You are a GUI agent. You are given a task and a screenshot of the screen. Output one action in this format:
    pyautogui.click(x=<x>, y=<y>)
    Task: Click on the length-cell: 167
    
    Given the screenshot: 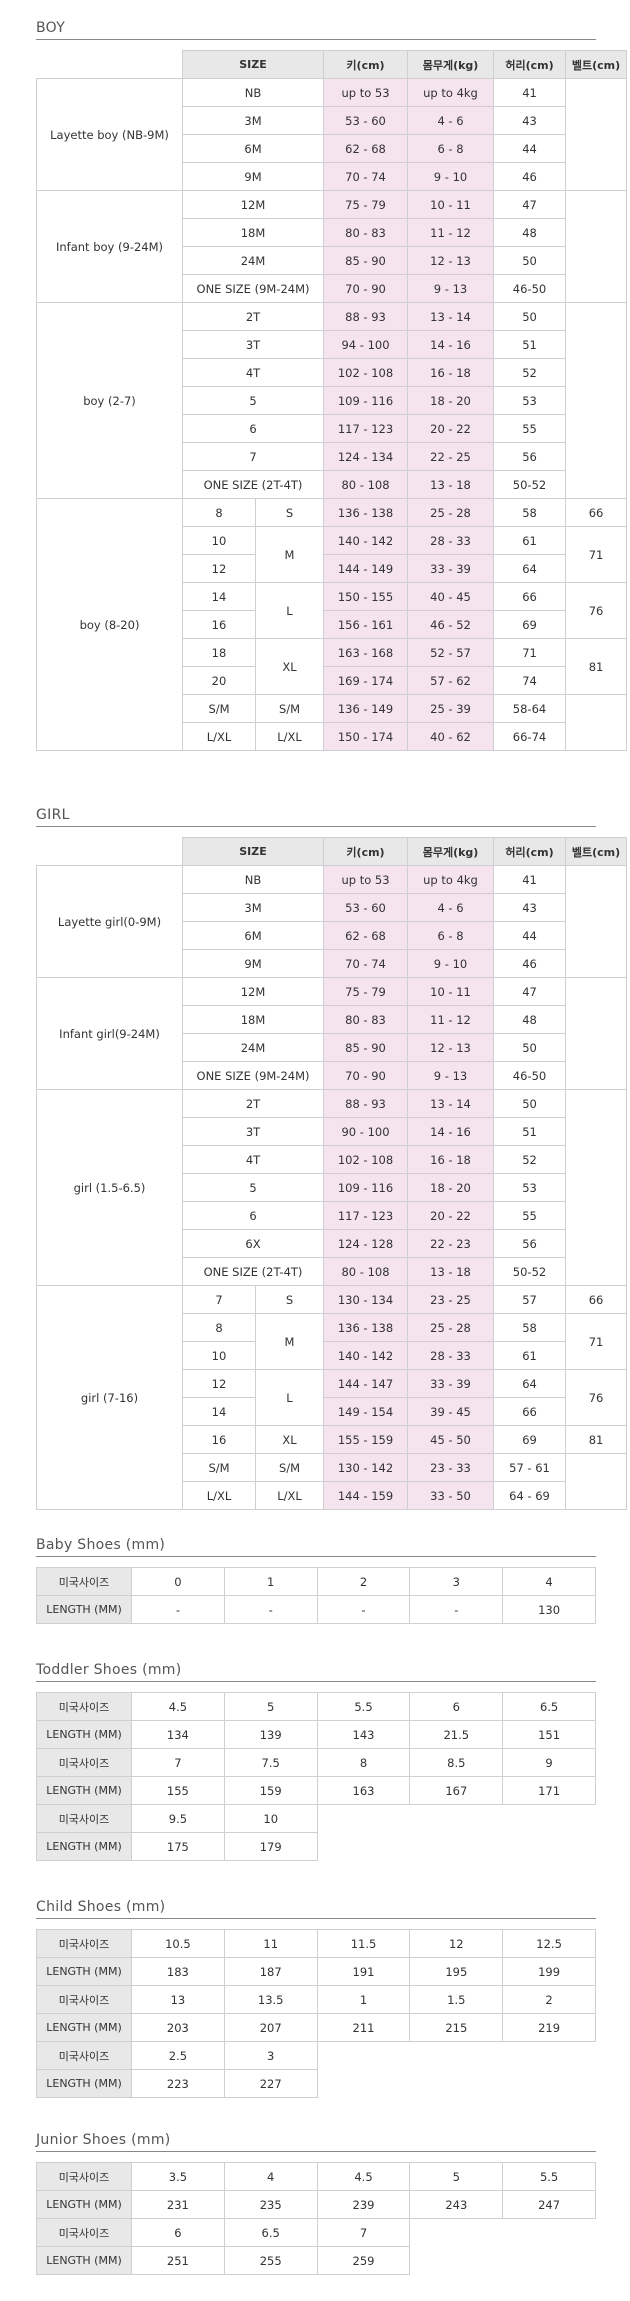 What is the action you would take?
    pyautogui.click(x=456, y=1790)
    